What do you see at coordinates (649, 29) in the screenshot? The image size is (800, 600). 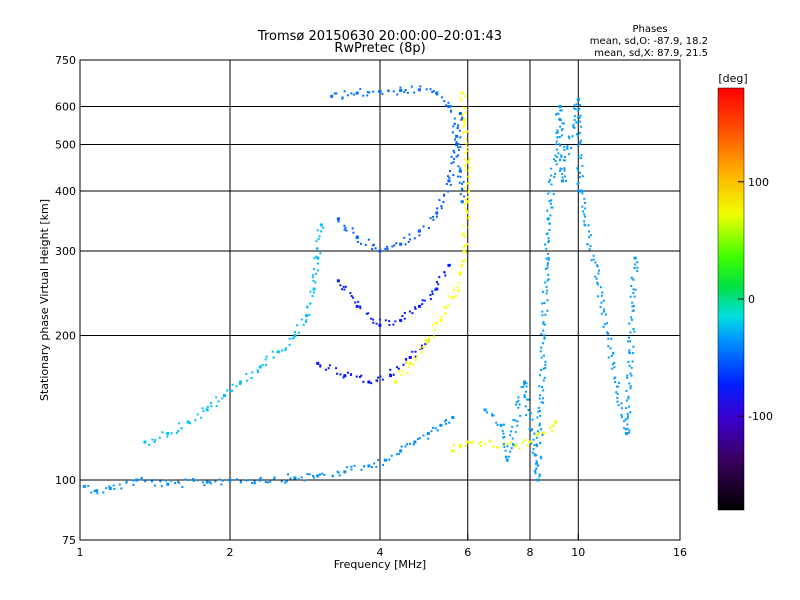 I see `stats-heading: Phases` at bounding box center [649, 29].